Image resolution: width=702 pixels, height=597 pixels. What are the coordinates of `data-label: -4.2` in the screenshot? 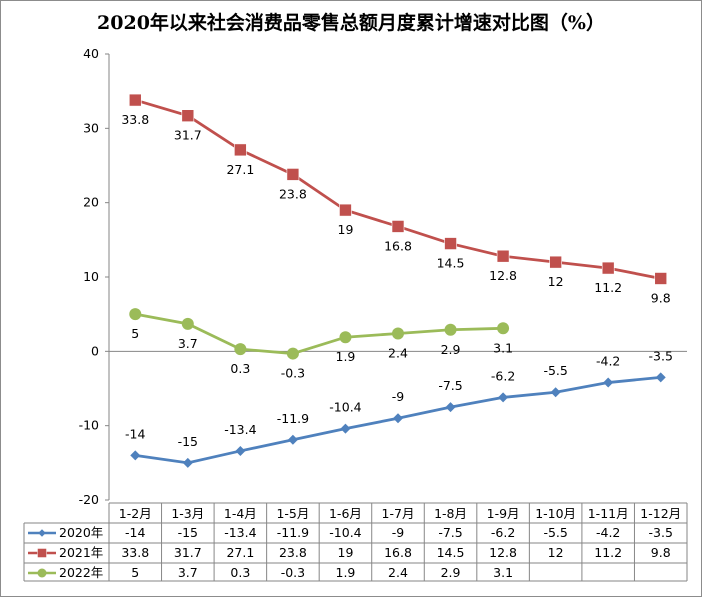 It's located at (608, 361).